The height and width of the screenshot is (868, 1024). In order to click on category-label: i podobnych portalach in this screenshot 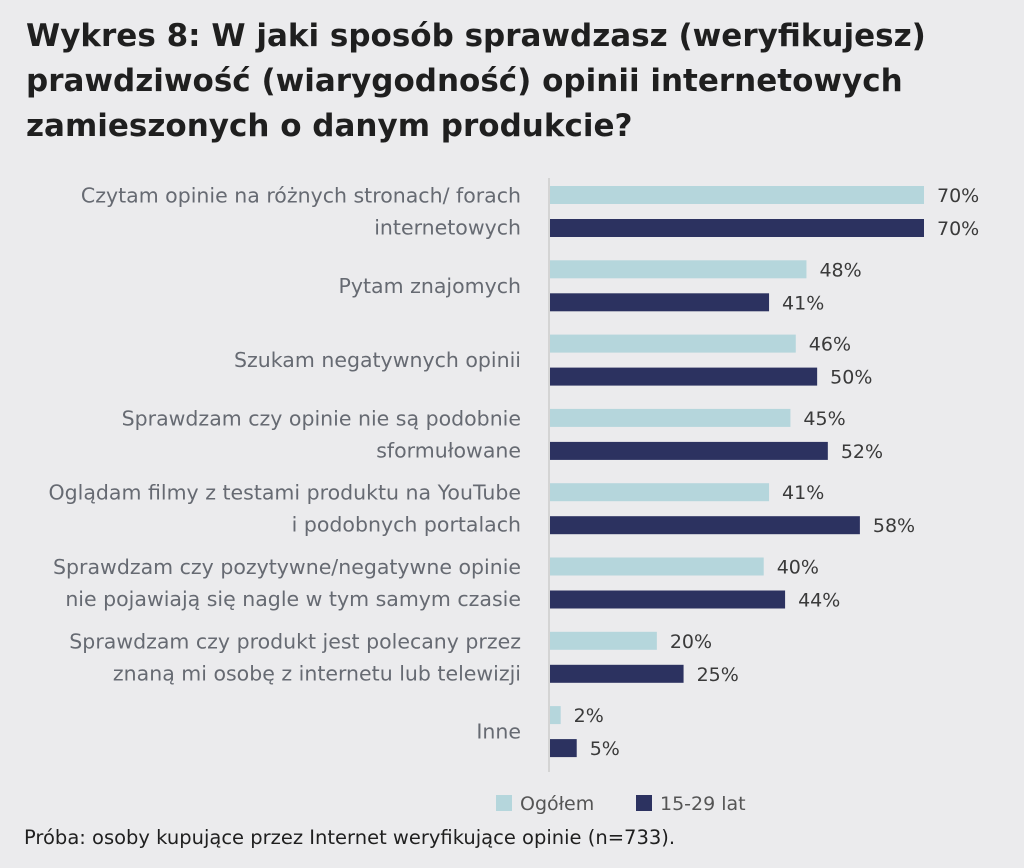, I will do `click(406, 525)`.